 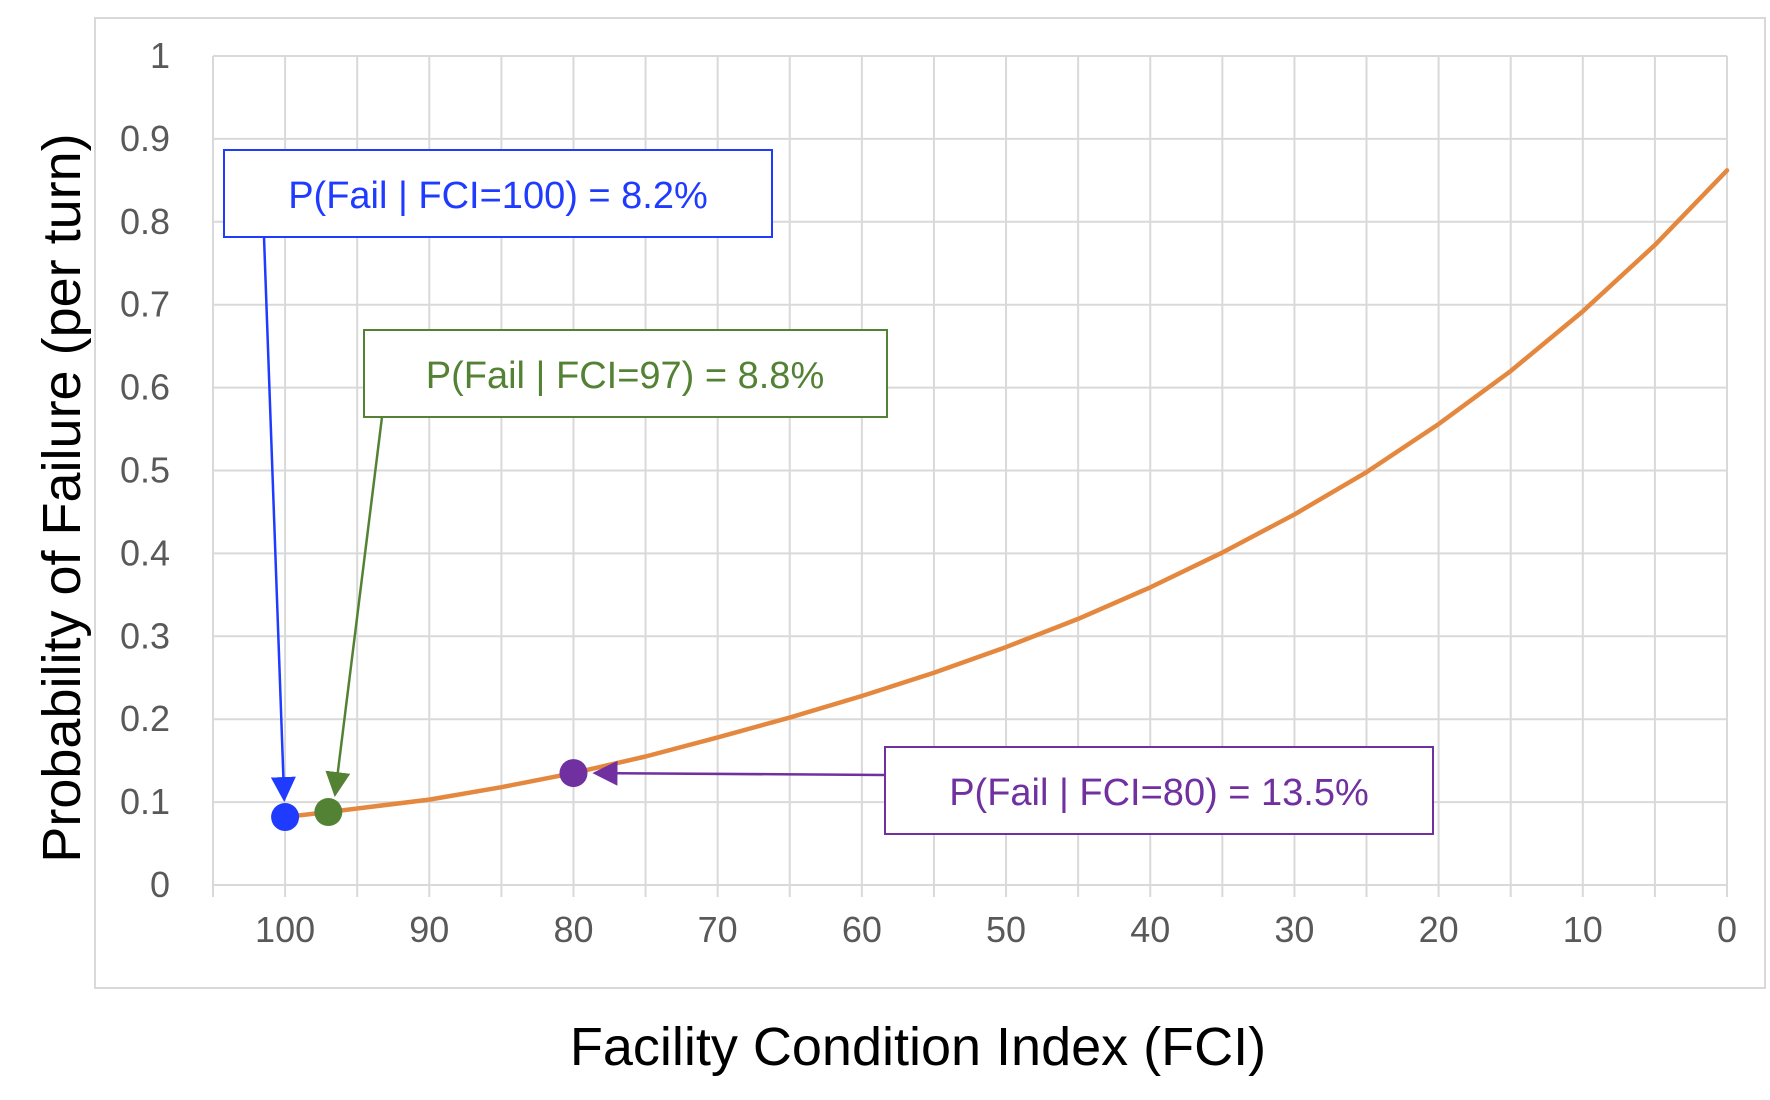 I want to click on annotation-label-fci-80: P(Fail | FCI=80) = 13.5%, so click(x=1159, y=793).